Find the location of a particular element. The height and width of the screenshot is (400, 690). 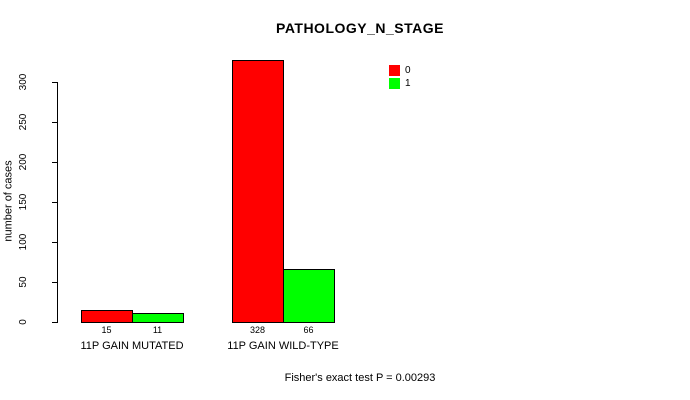

category-label: 11P GAIN WILD-TYPE is located at coordinates (283, 346).